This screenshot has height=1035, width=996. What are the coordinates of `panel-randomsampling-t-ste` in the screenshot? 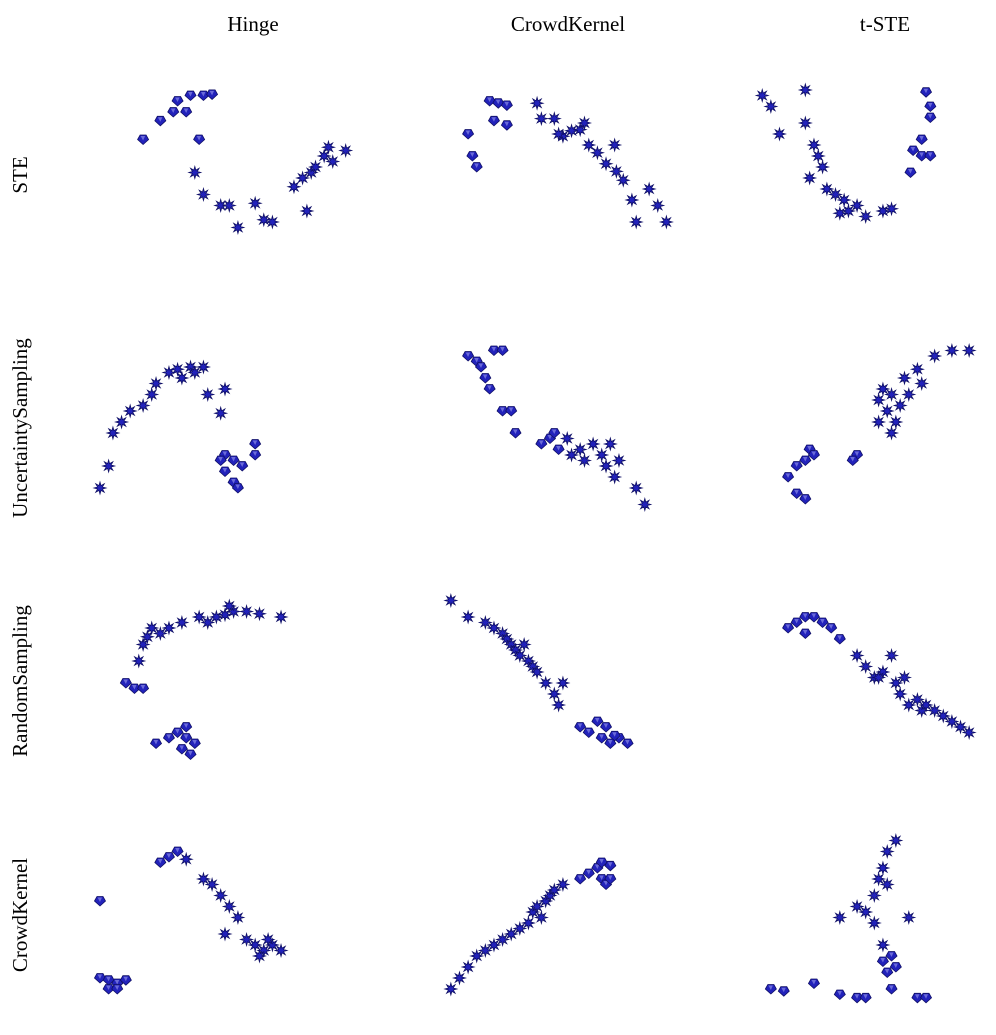 It's located at (879, 676).